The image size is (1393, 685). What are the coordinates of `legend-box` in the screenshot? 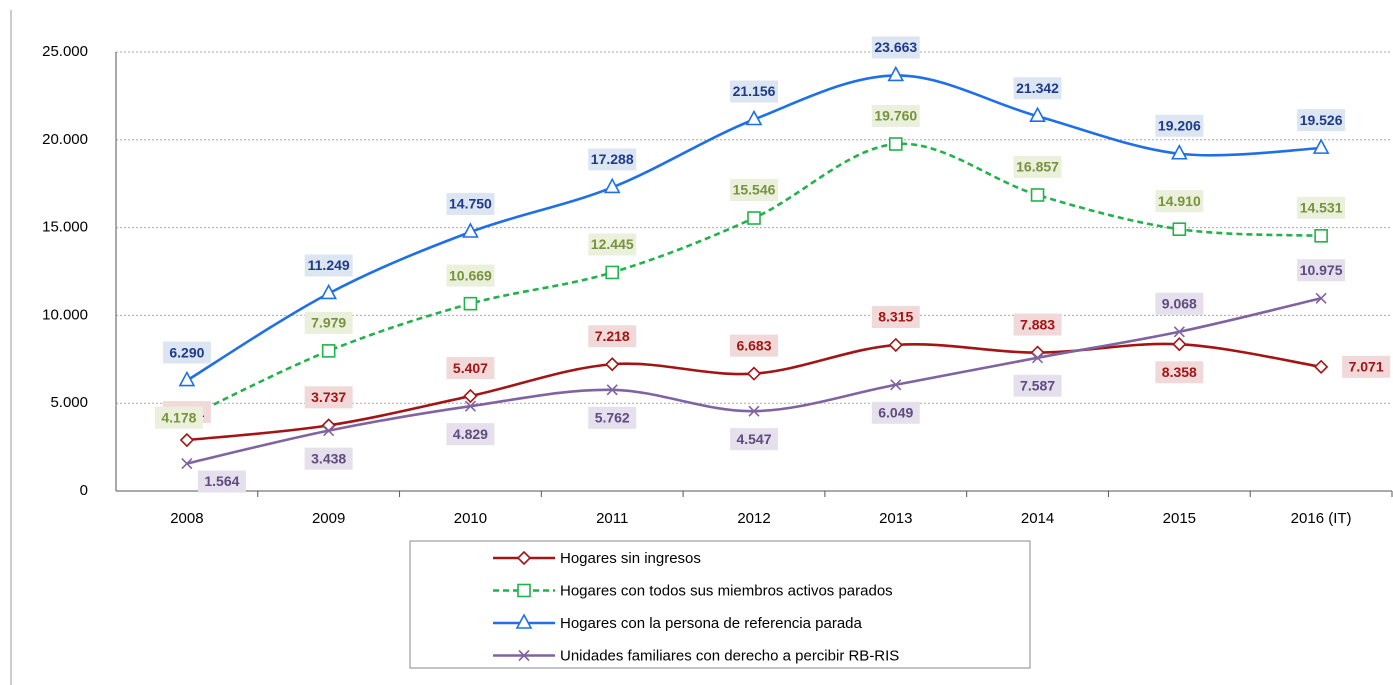 It's located at (720, 604).